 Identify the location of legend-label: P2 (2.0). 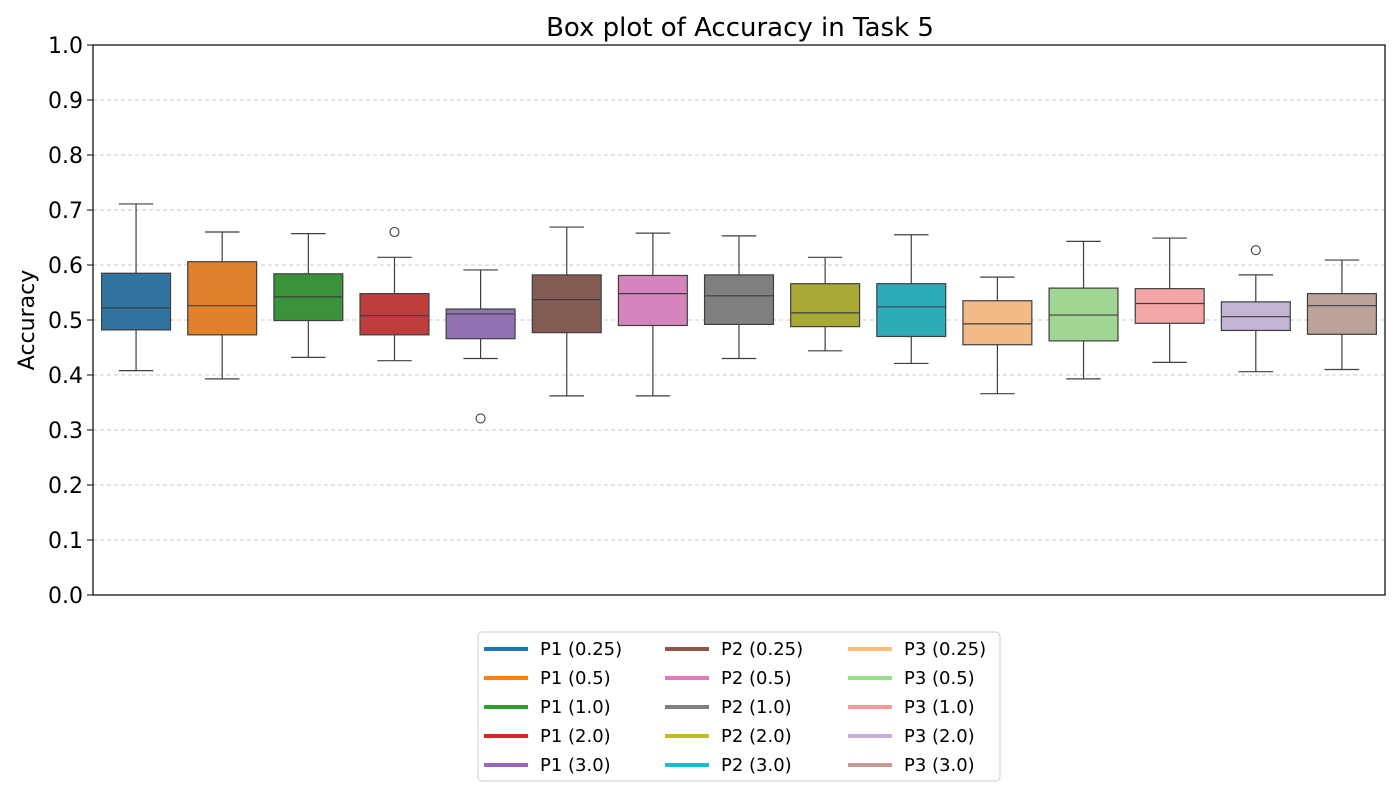
(756, 736).